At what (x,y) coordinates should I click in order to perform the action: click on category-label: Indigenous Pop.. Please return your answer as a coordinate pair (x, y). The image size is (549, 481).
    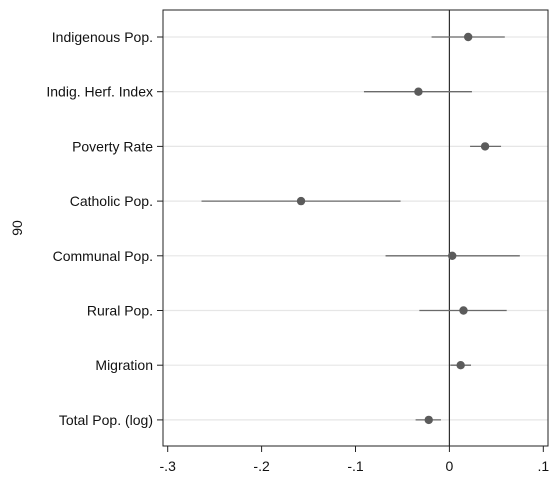
    Looking at the image, I should click on (102, 37).